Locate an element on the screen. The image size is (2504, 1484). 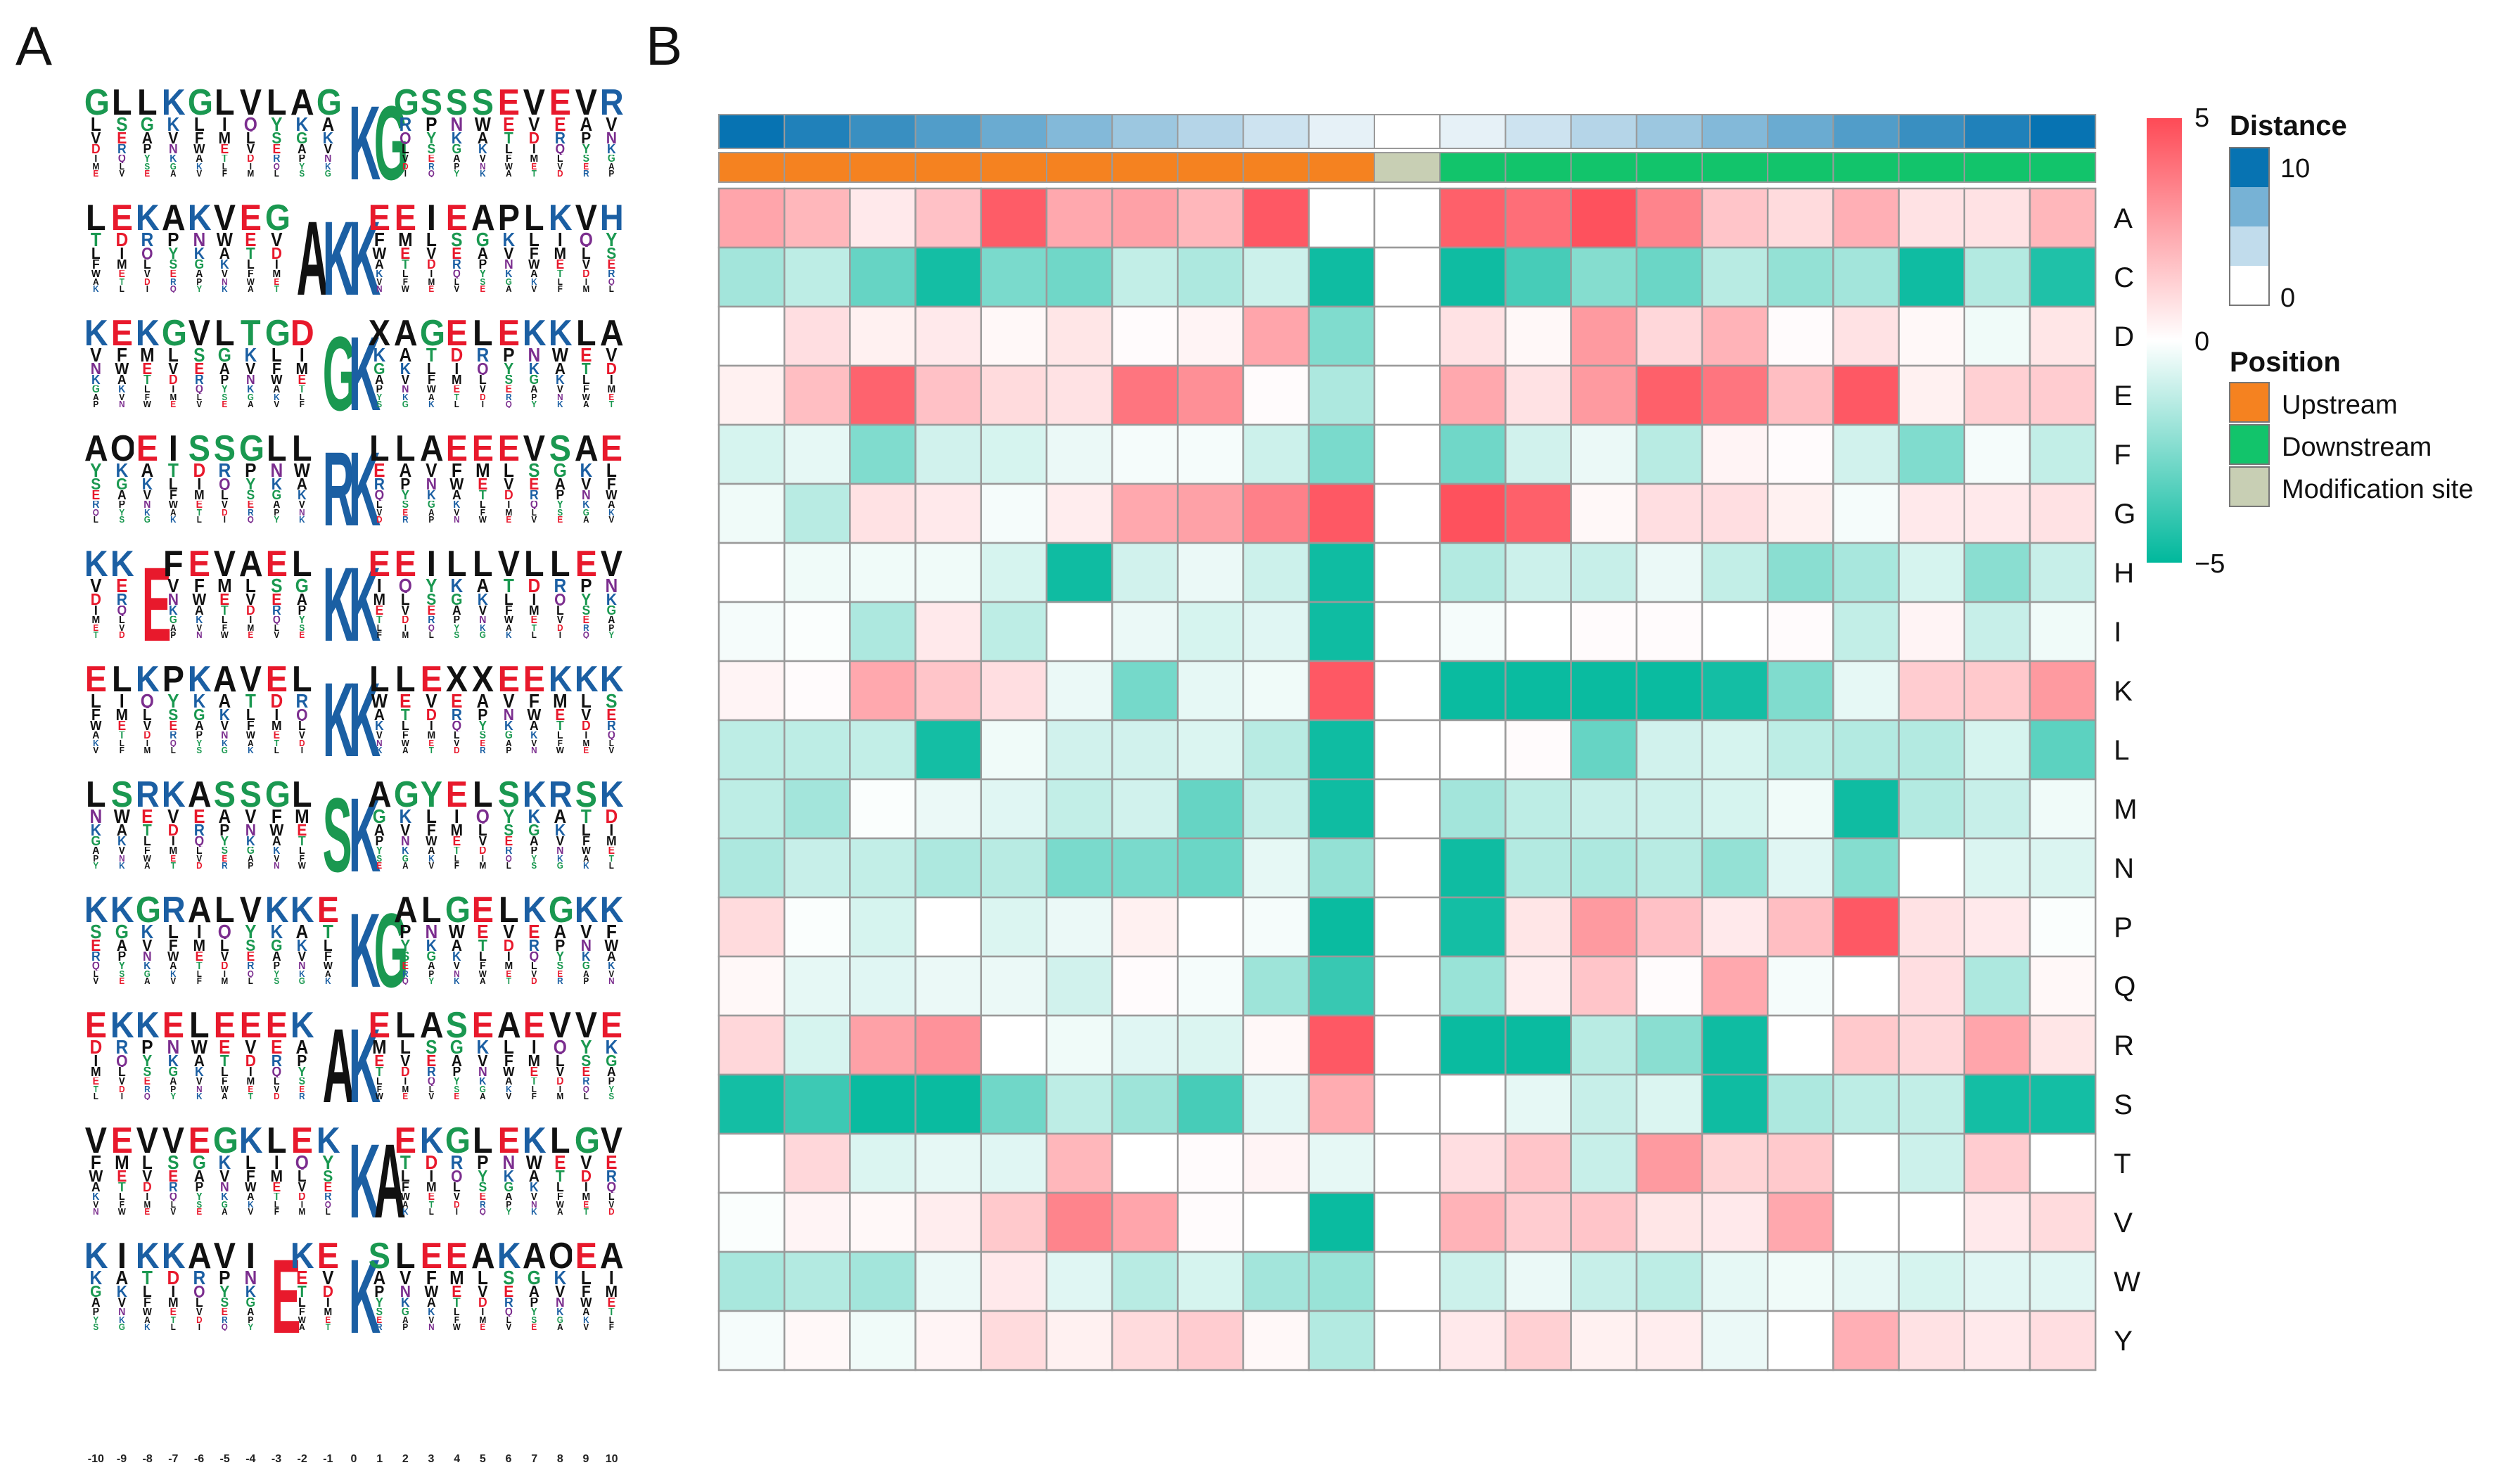
logo-residue: R is located at coordinates (379, 484).